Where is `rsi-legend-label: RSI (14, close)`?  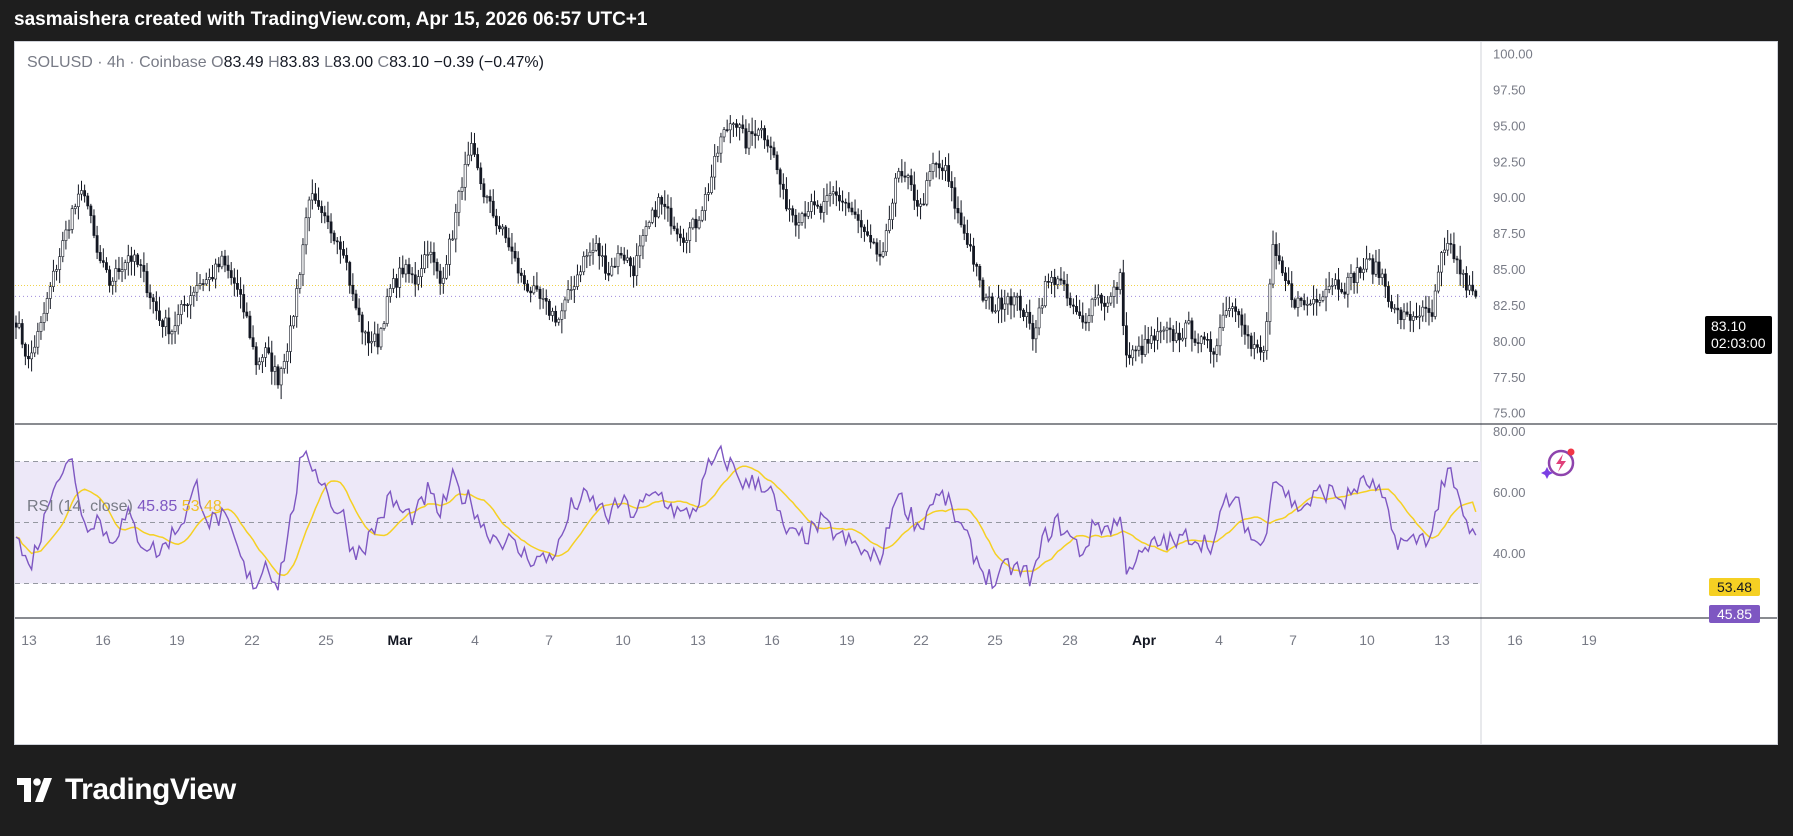 rsi-legend-label: RSI (14, close) is located at coordinates (80, 506).